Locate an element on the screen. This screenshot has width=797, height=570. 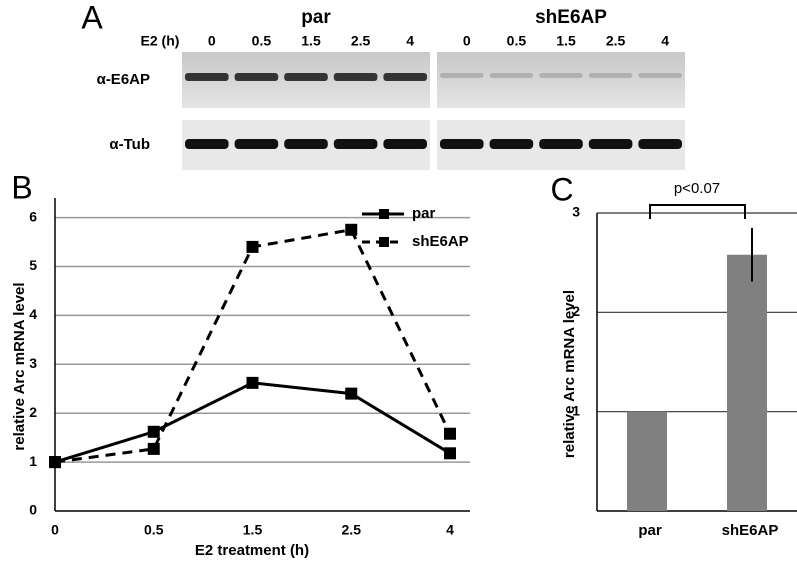
blot-group-label: shE6AP is located at coordinates (571, 17).